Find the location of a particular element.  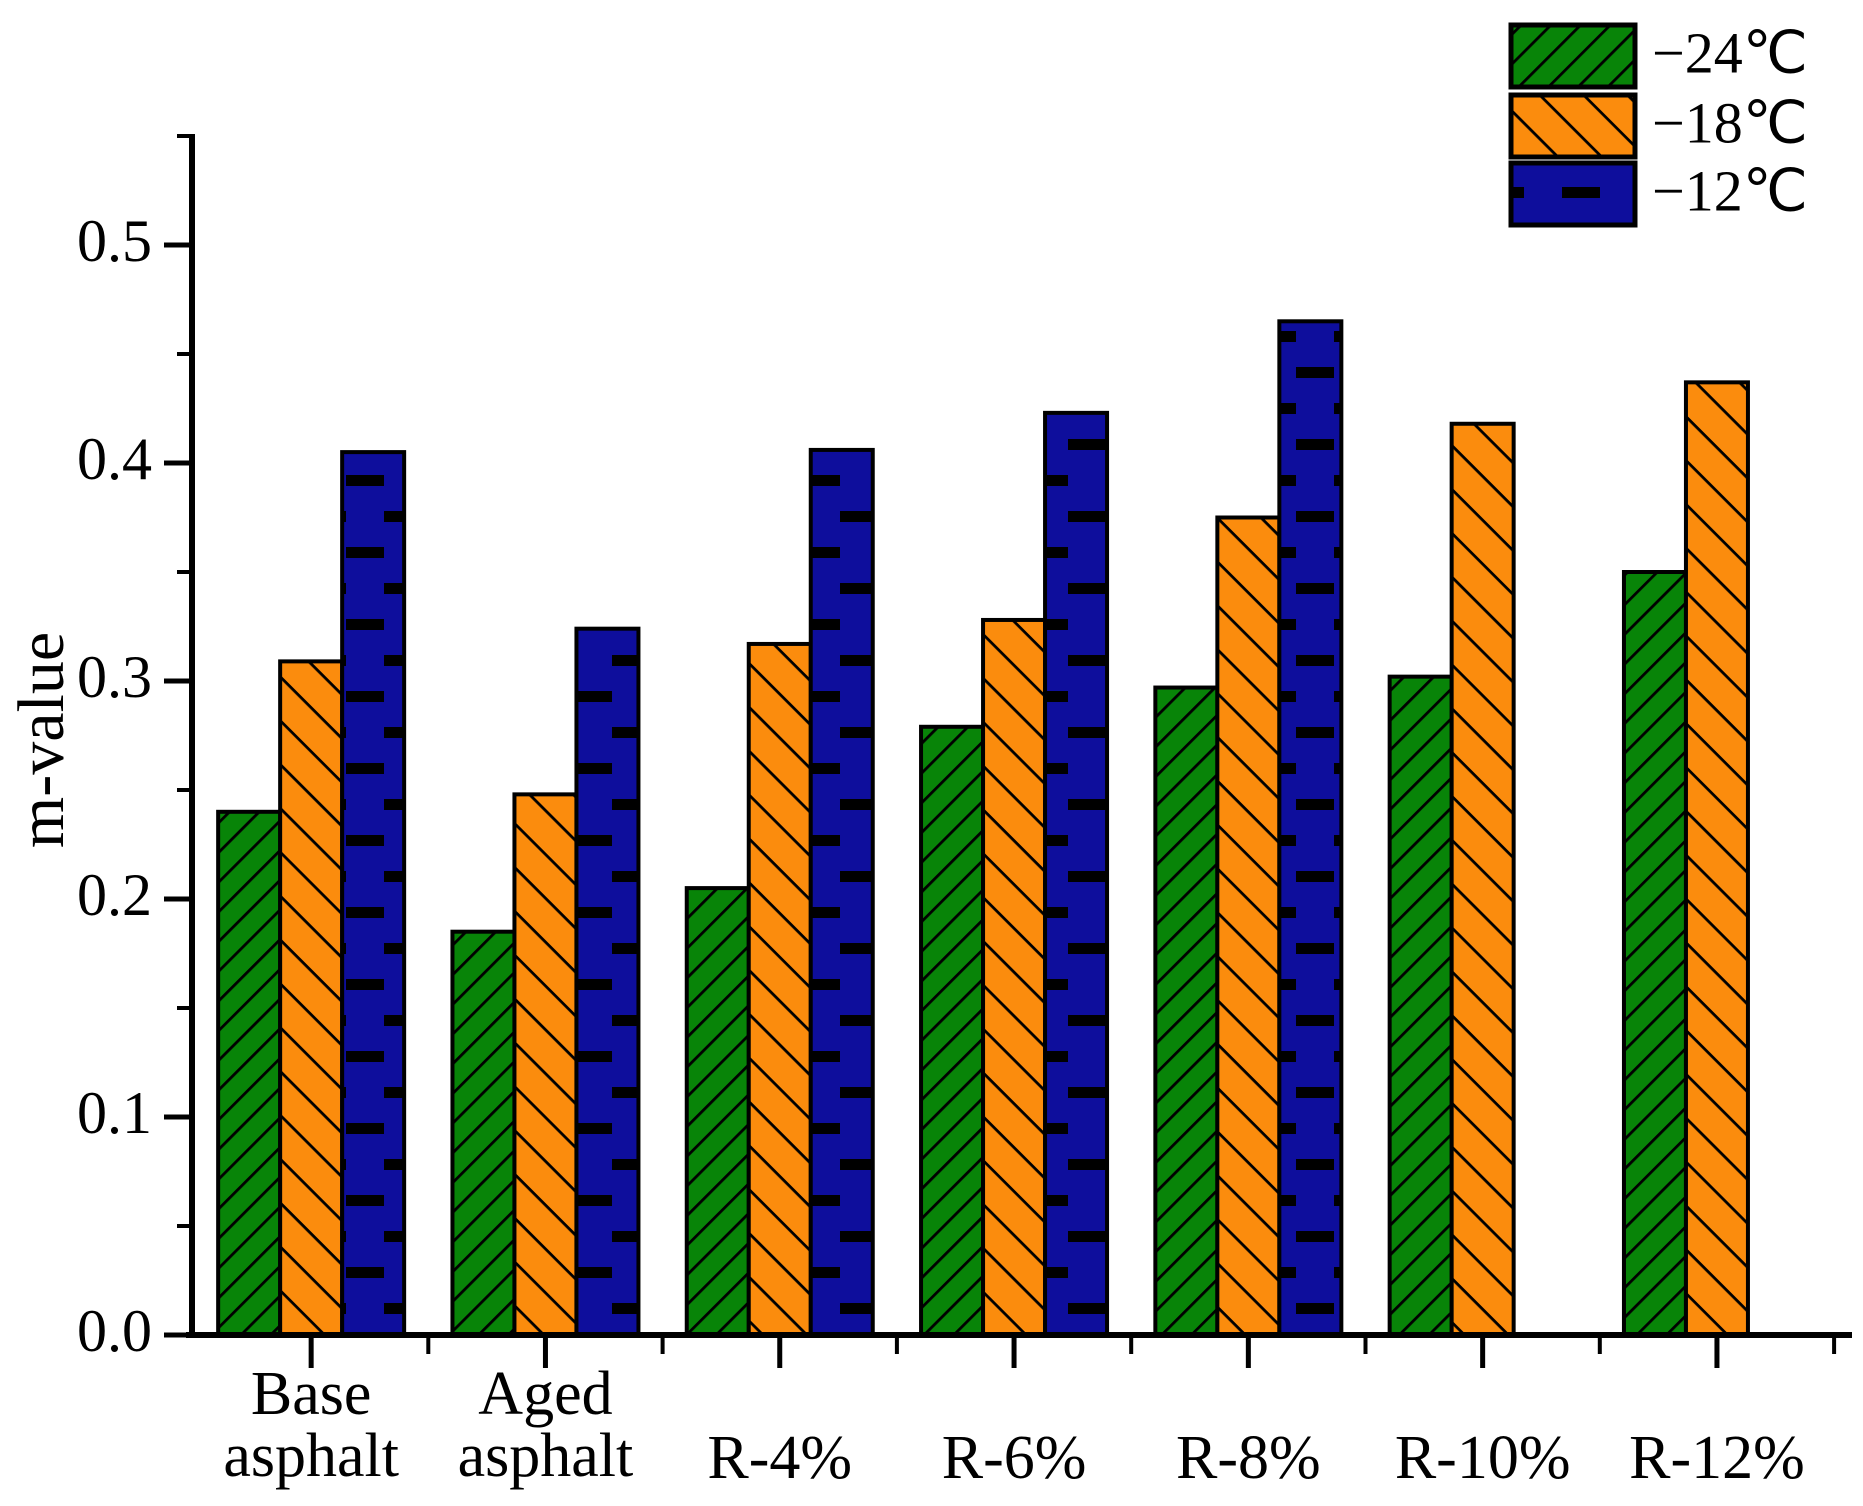

y-tick-label: 0.1 is located at coordinates (114, 1113).